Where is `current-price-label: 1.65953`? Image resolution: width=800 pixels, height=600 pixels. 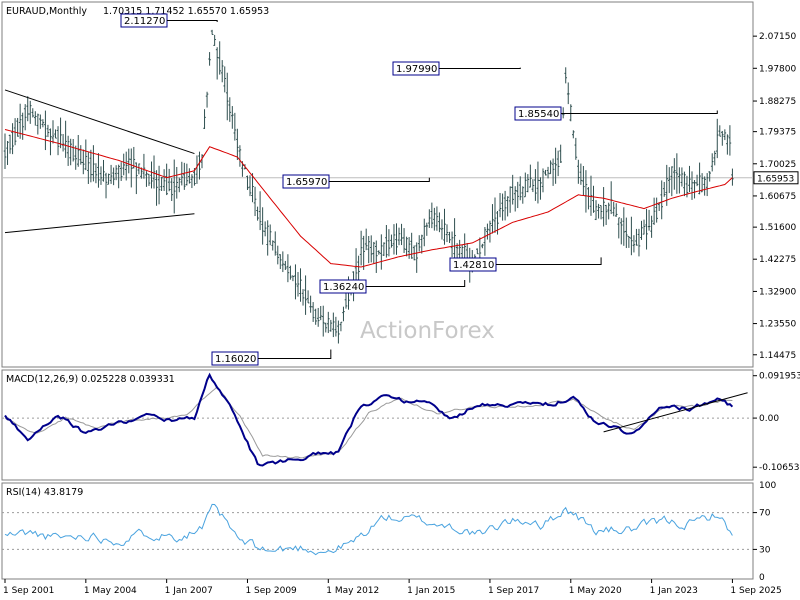 current-price-label: 1.65953 is located at coordinates (775, 179).